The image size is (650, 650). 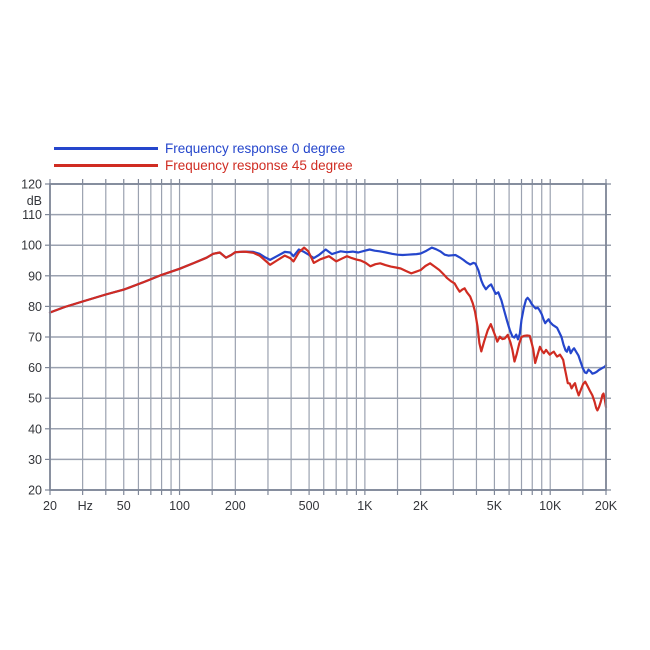 What do you see at coordinates (85, 506) in the screenshot?
I see `x-tick-label: Hz` at bounding box center [85, 506].